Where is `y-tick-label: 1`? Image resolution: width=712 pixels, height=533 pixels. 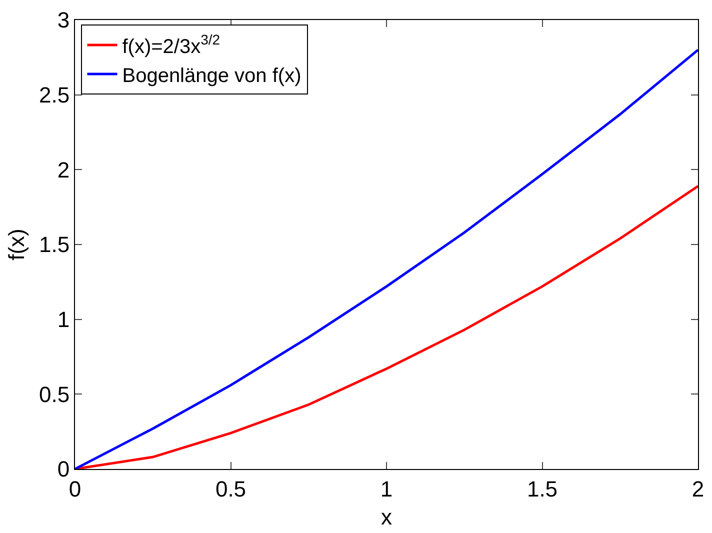
y-tick-label: 1 is located at coordinates (63, 319).